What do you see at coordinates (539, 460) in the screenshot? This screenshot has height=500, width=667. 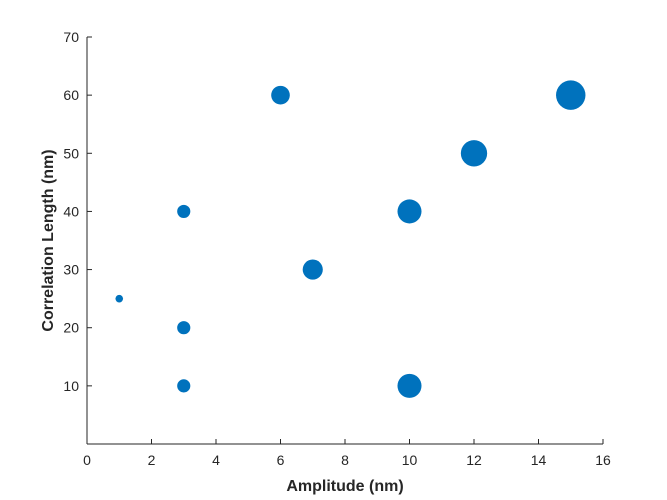 I see `x-tick-label: 14` at bounding box center [539, 460].